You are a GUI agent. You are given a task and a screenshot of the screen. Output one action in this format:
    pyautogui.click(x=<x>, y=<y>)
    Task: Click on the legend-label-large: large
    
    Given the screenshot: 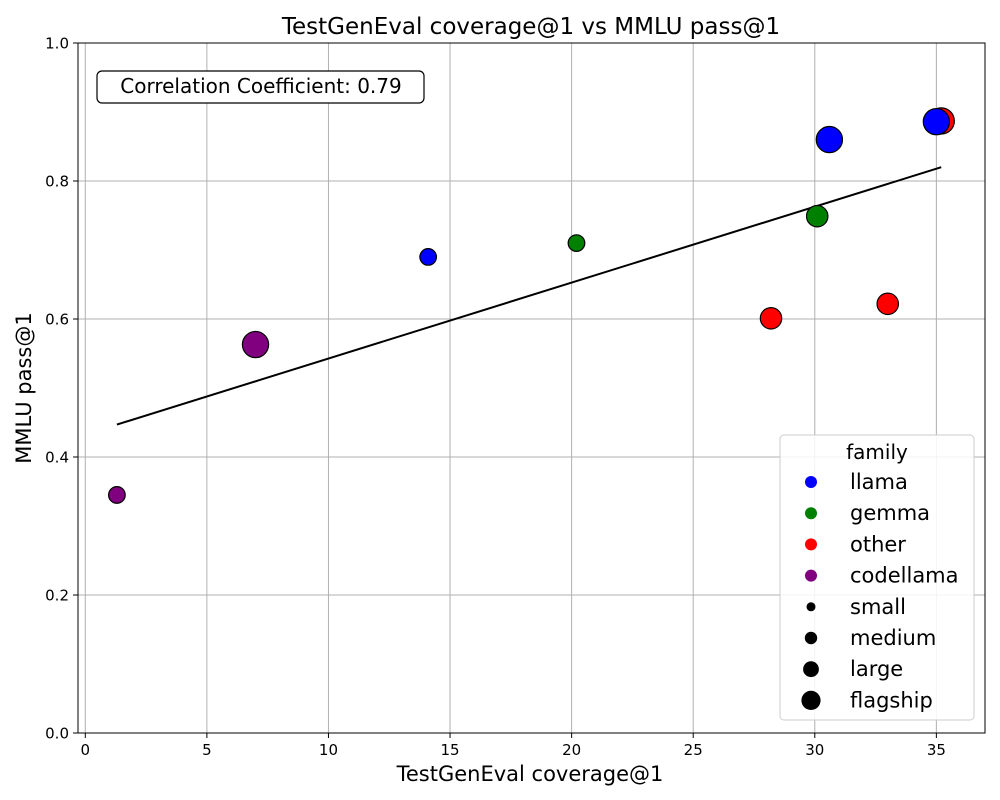 What is the action you would take?
    pyautogui.click(x=876, y=669)
    